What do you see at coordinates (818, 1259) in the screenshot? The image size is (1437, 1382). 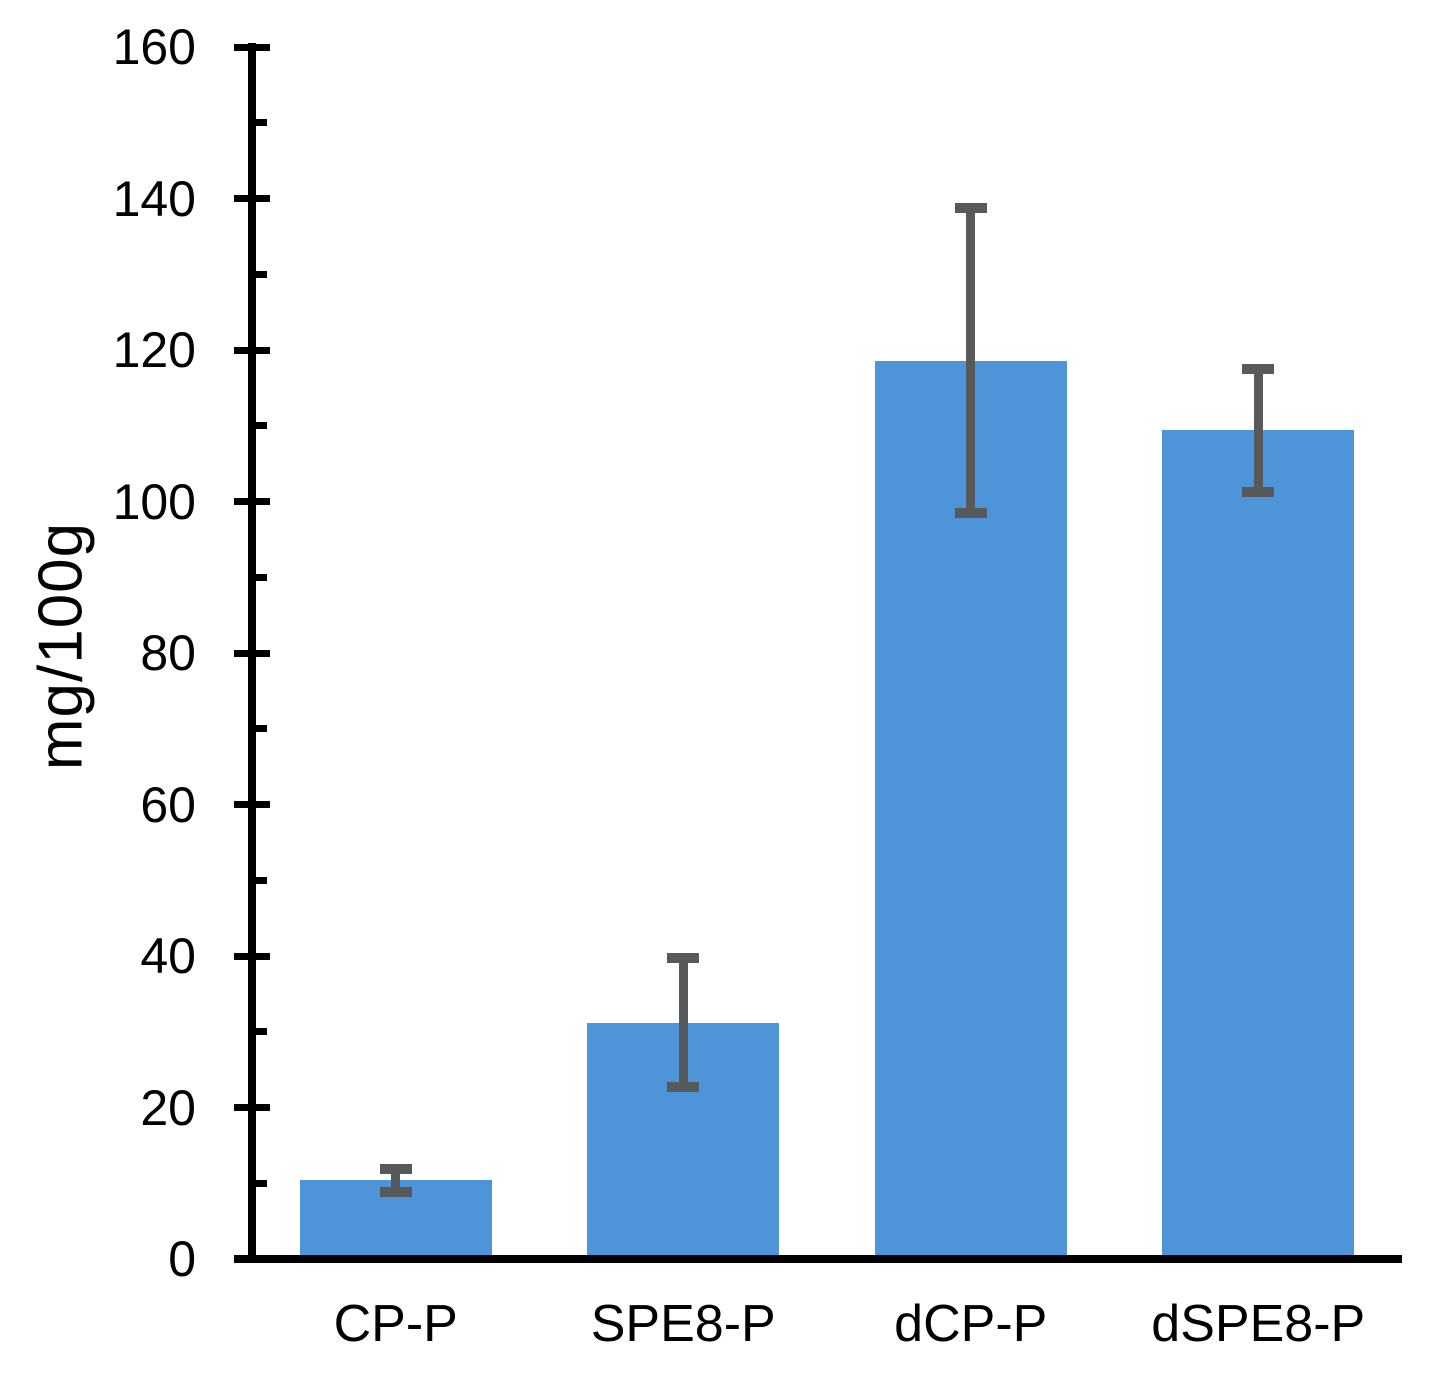 I see `x-axis-line` at bounding box center [818, 1259].